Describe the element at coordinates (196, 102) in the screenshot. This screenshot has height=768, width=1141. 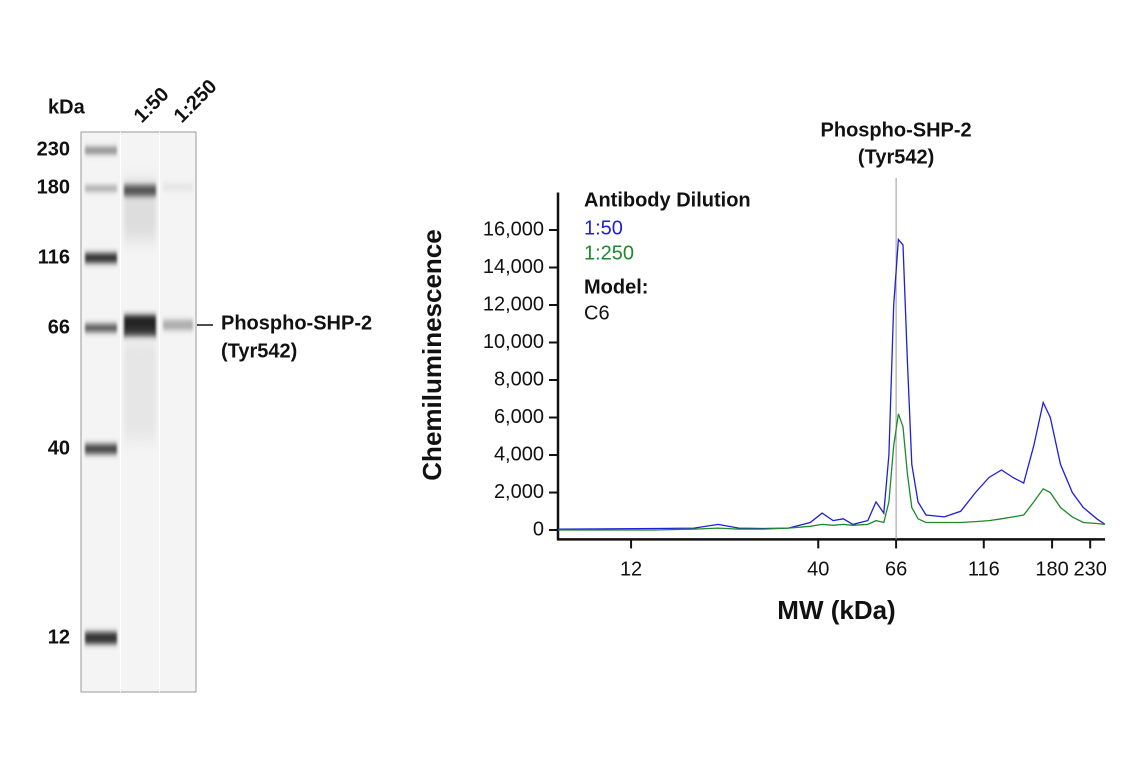
I see `lane-label: 1:250` at that location.